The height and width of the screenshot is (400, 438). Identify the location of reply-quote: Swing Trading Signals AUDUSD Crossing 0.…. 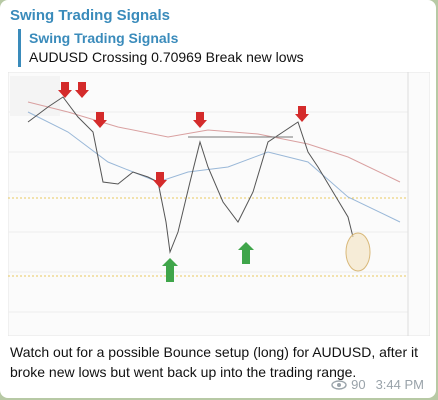
(161, 48).